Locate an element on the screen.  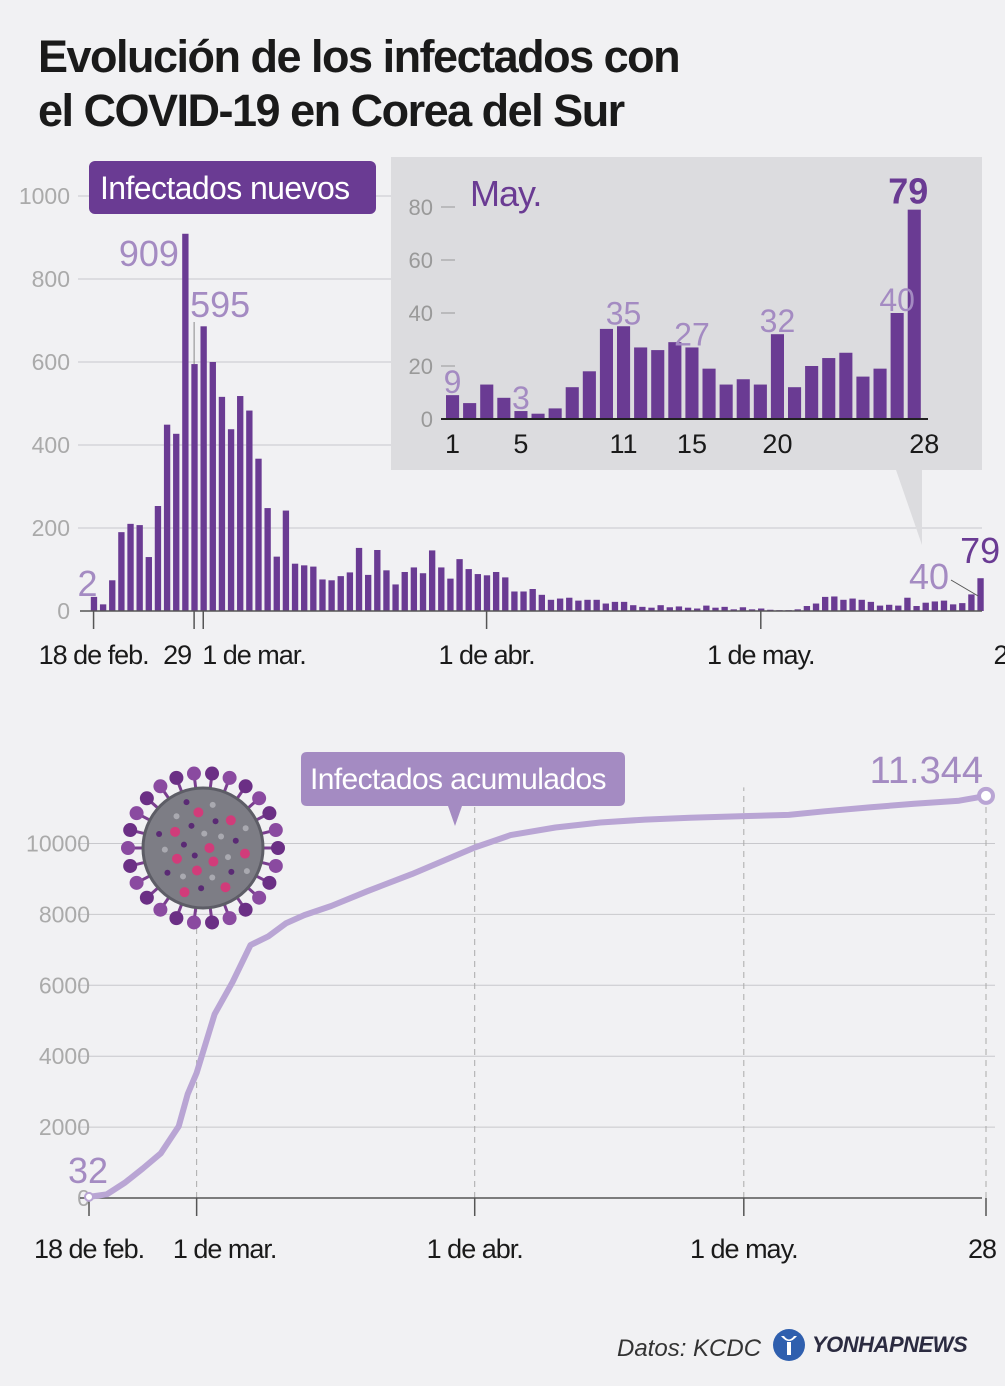
cumulative-badge is located at coordinates (463, 789).